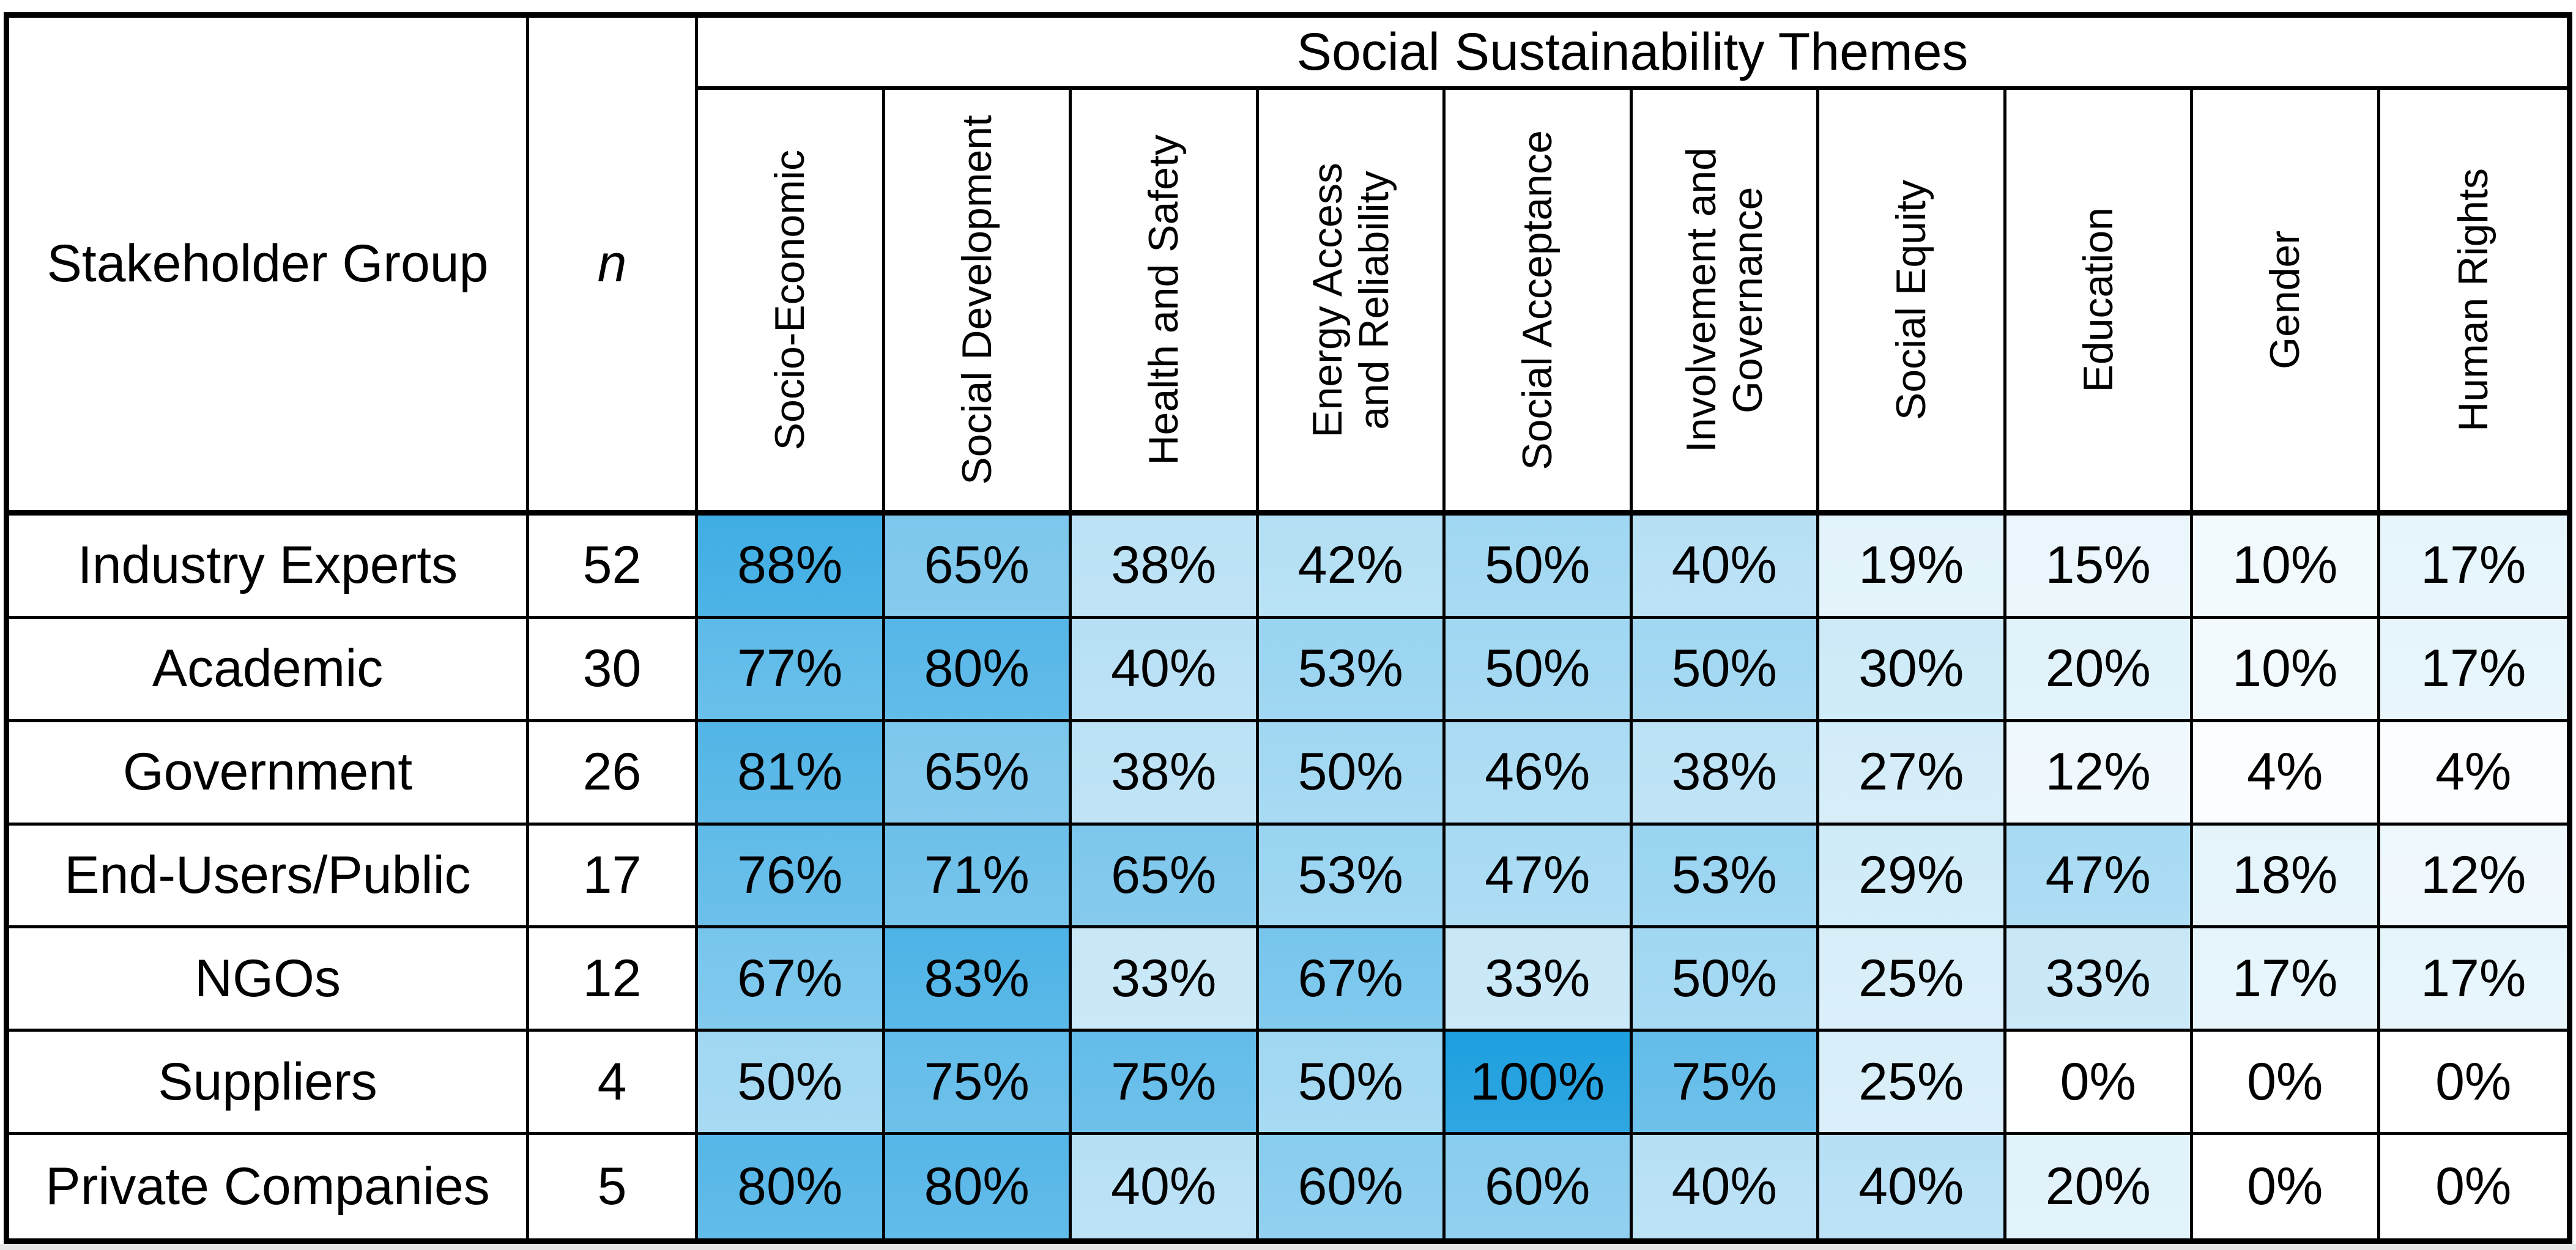 Image resolution: width=2576 pixels, height=1250 pixels. What do you see at coordinates (1352, 567) in the screenshot?
I see `heat-cell: 42%` at bounding box center [1352, 567].